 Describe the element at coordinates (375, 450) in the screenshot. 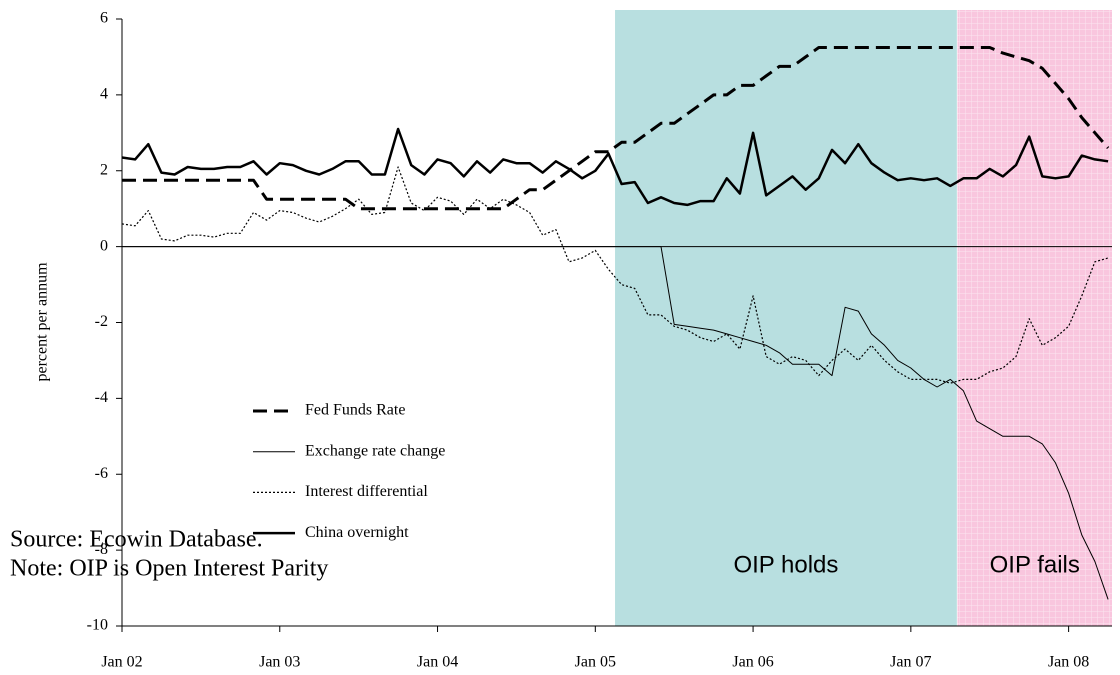

I see `legend-label: Exchange rate change` at that location.